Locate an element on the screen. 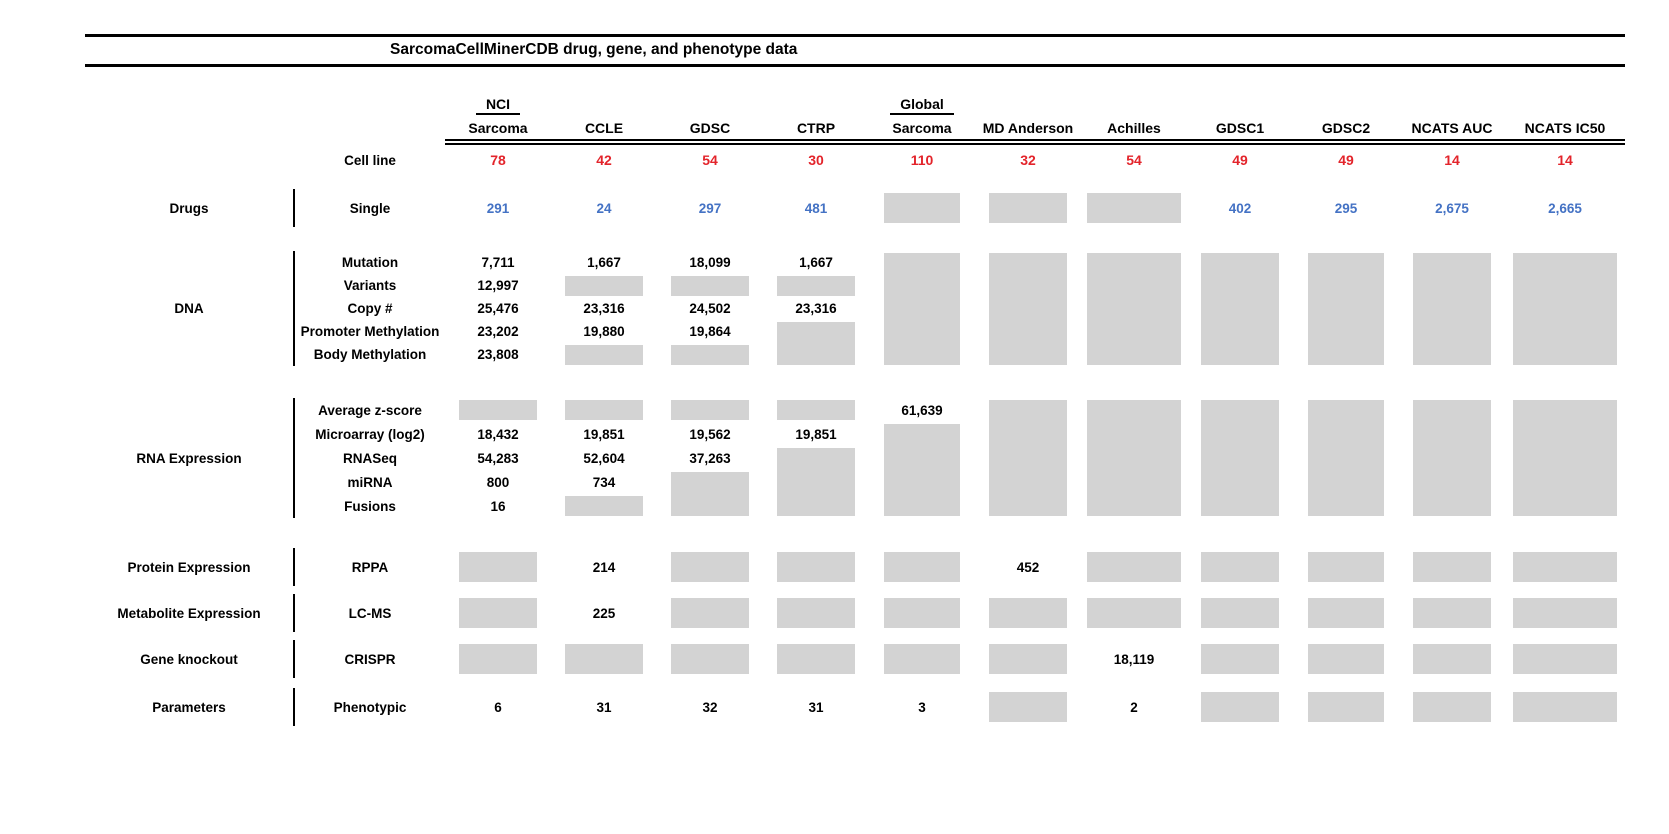 The image size is (1669, 834). data-value: 18,119 is located at coordinates (1134, 659).